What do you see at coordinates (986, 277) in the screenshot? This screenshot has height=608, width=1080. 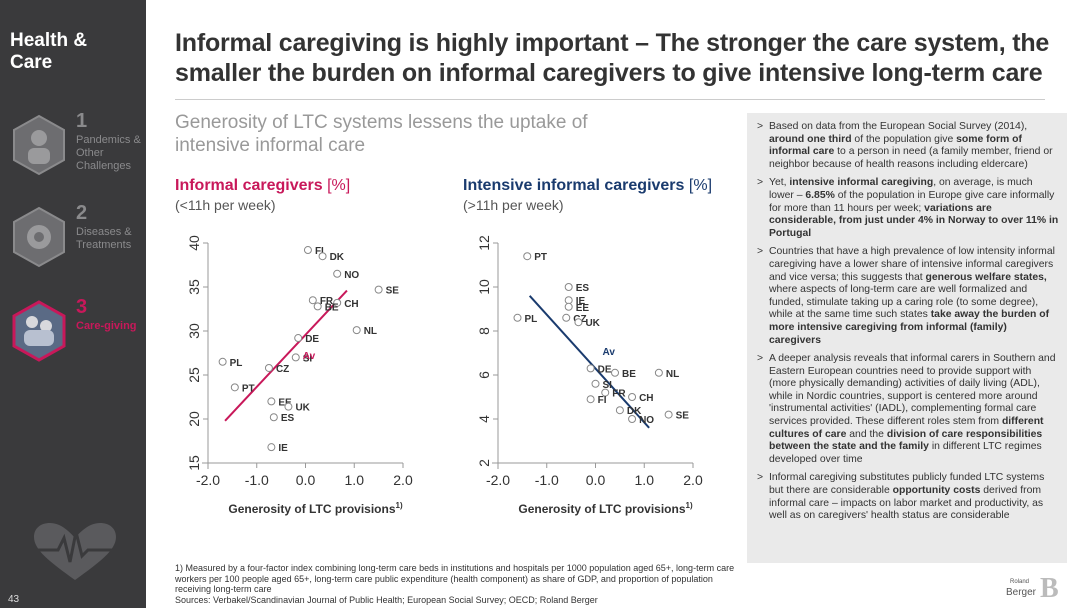 I see `bullet-emphasis: generous welfare states,` at bounding box center [986, 277].